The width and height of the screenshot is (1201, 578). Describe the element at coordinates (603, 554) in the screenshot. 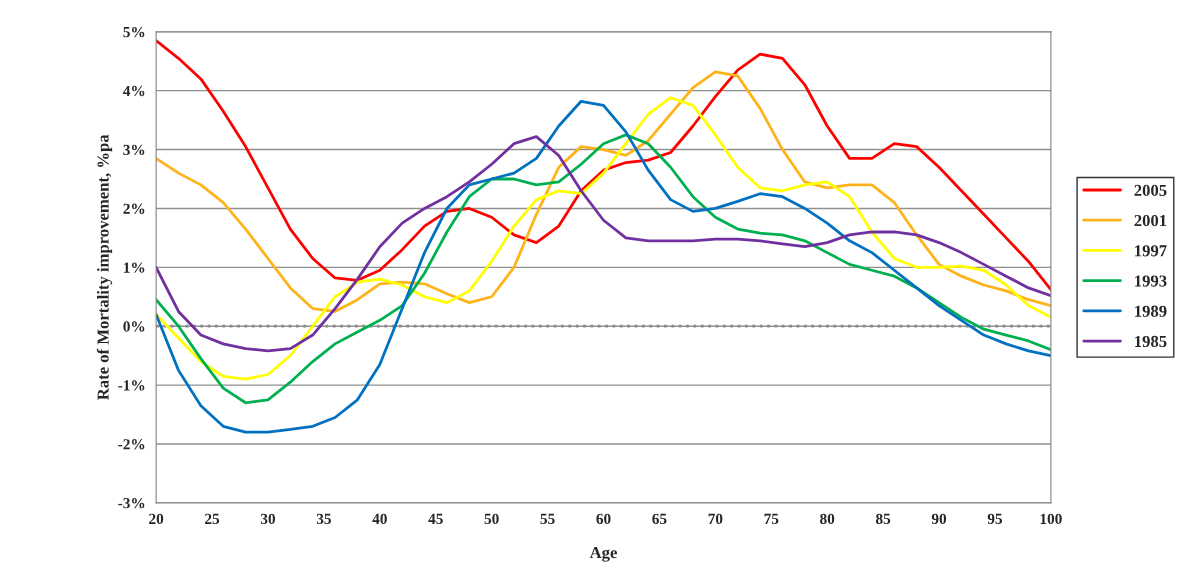

I see `x-axis-title: Age` at that location.